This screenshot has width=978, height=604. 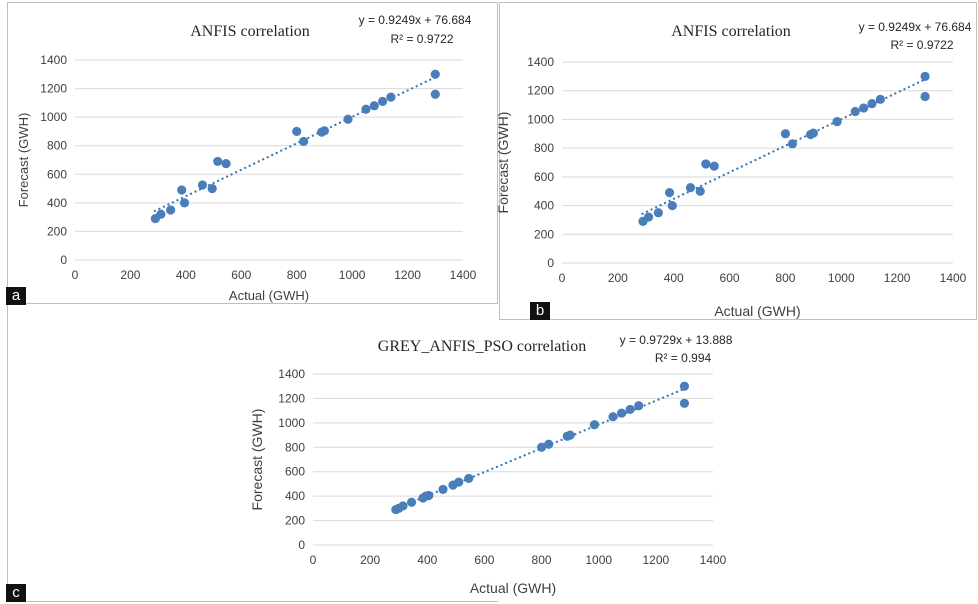 What do you see at coordinates (482, 346) in the screenshot?
I see `chart-title: GREY_ANFIS_PSO correlation` at bounding box center [482, 346].